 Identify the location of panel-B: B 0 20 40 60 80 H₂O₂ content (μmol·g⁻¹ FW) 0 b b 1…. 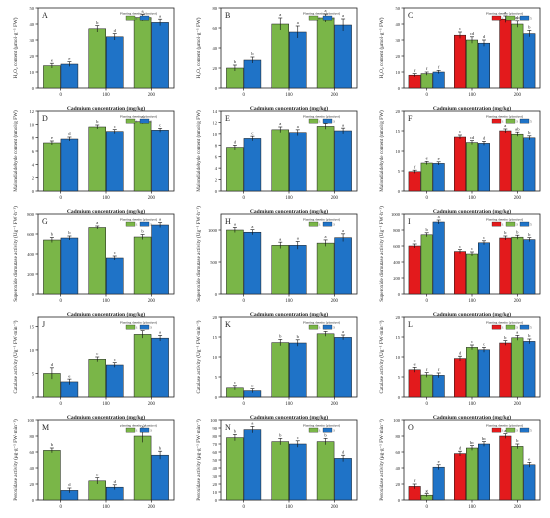
(276, 59).